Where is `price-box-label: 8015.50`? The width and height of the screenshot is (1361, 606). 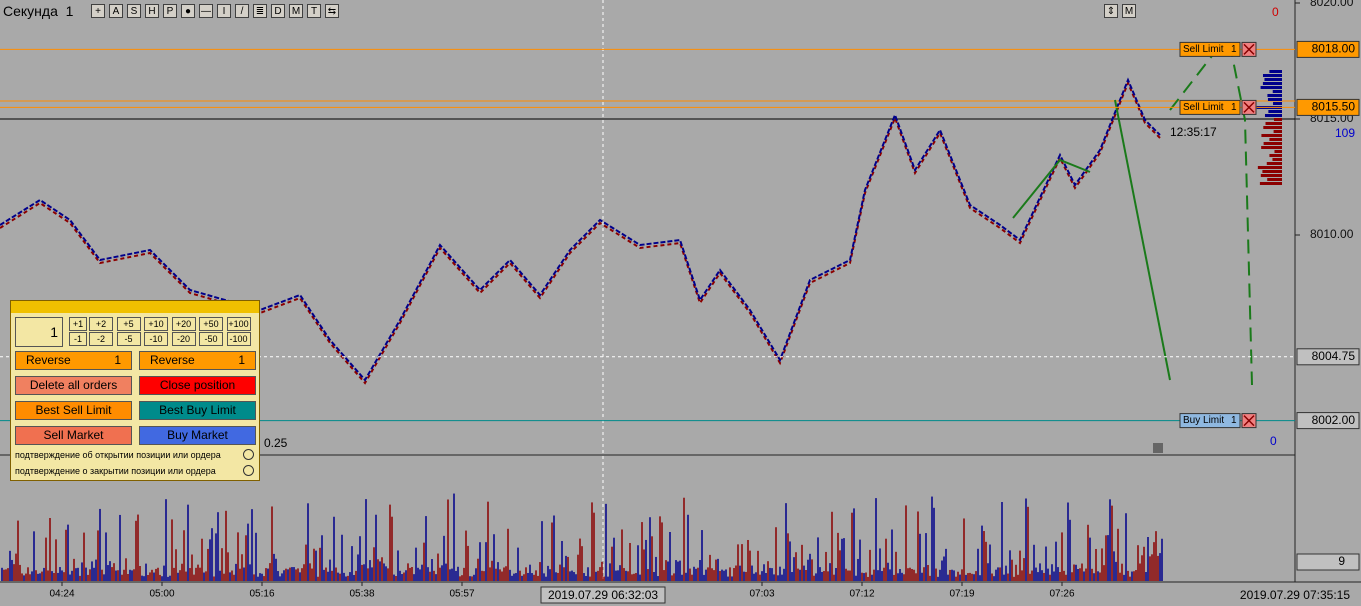
price-box-label: 8015.50 is located at coordinates (1334, 107).